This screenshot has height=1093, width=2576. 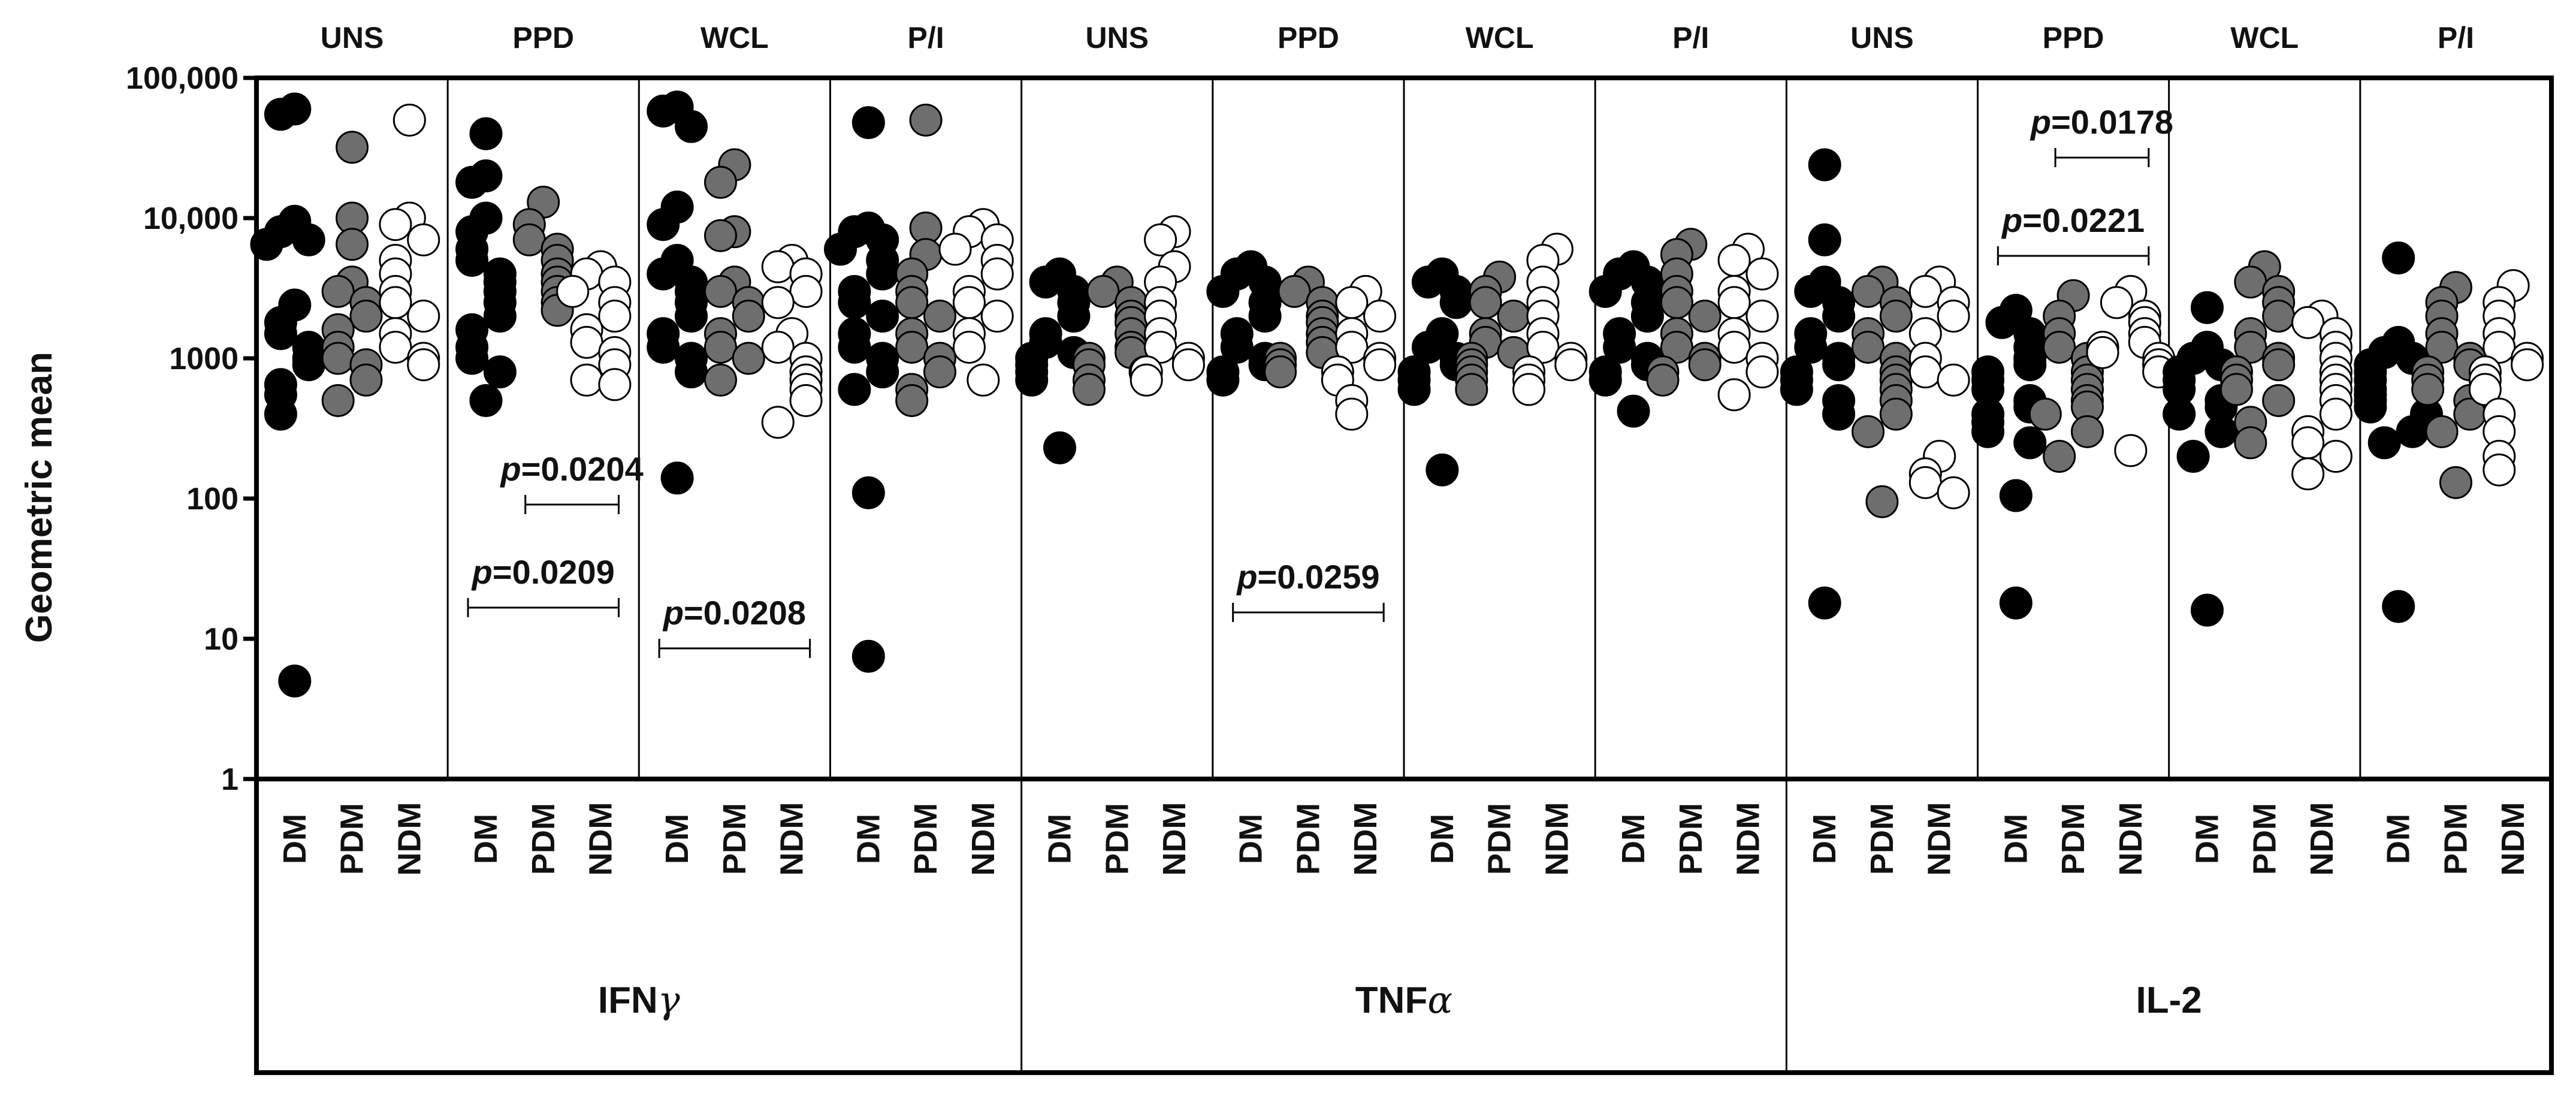 I want to click on y-tick-label: 100,000, so click(x=182, y=78).